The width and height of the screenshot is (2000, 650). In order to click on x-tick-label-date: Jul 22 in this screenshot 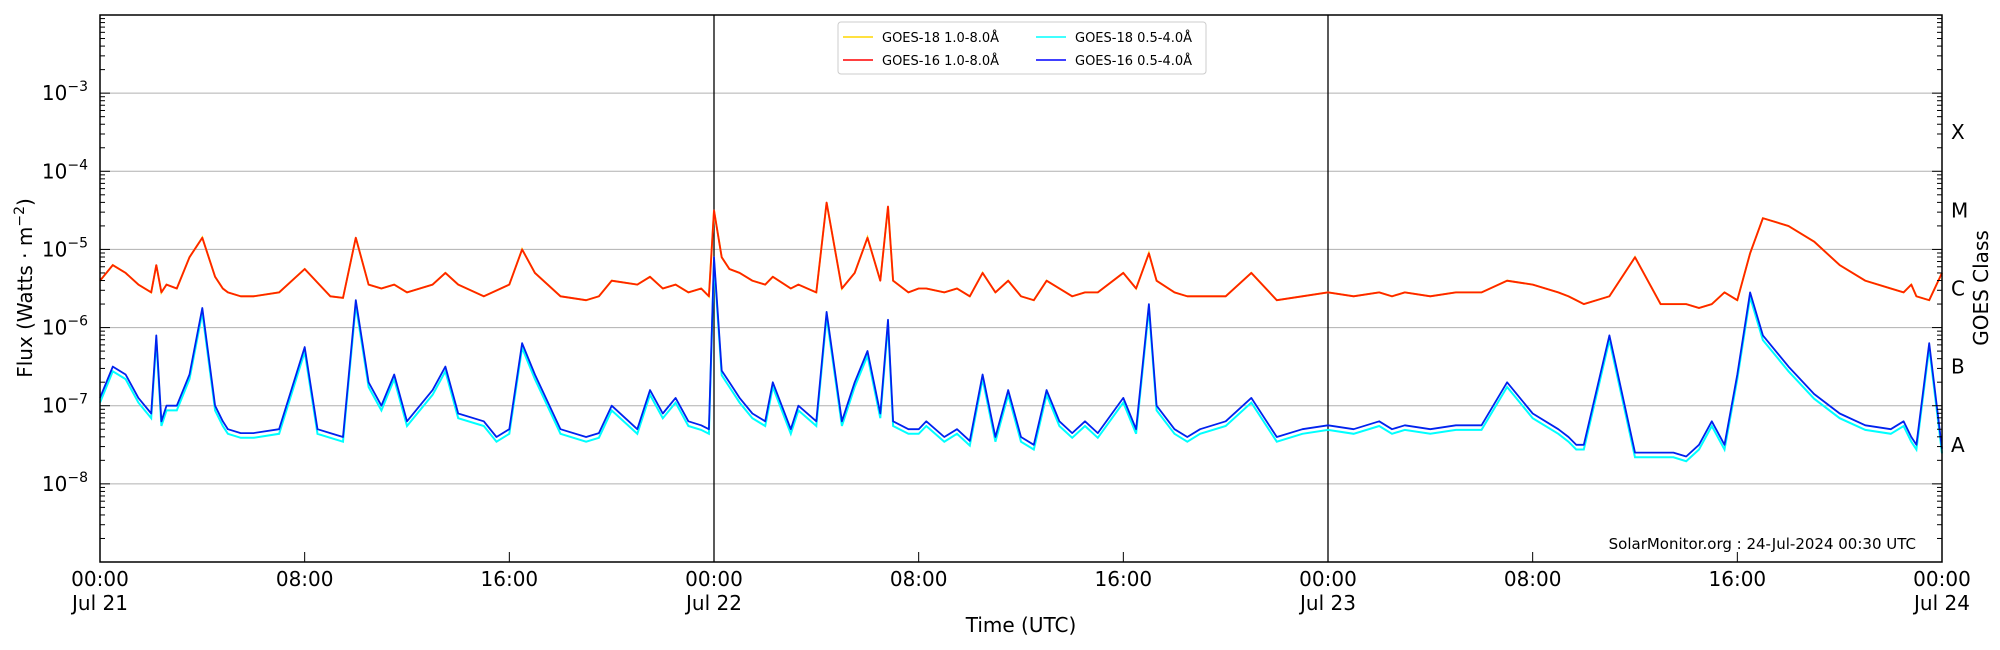, I will do `click(713, 603)`.